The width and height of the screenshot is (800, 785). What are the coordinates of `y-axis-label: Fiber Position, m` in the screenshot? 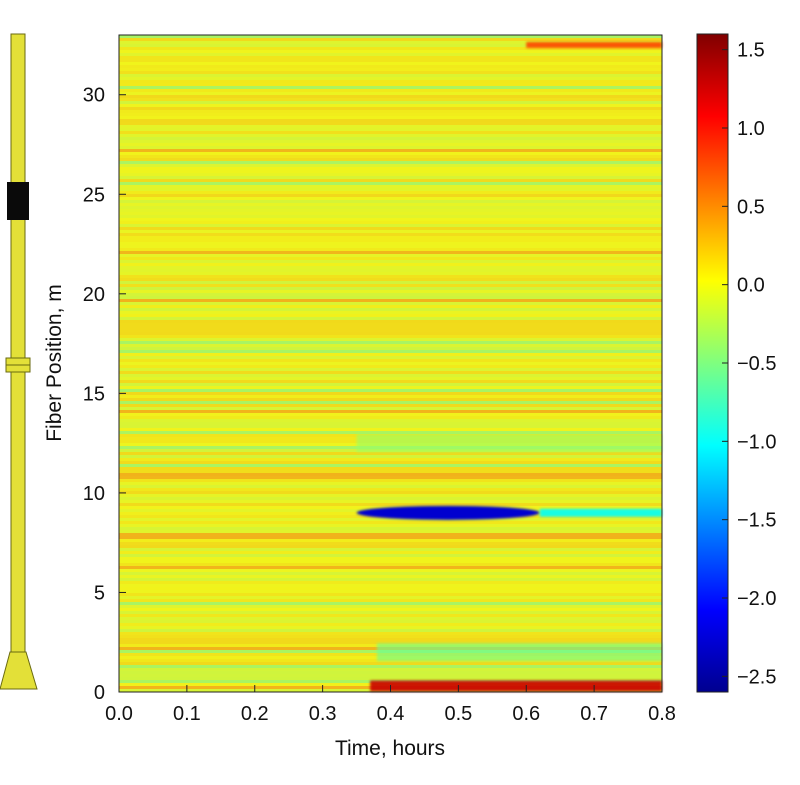 It's located at (54, 363).